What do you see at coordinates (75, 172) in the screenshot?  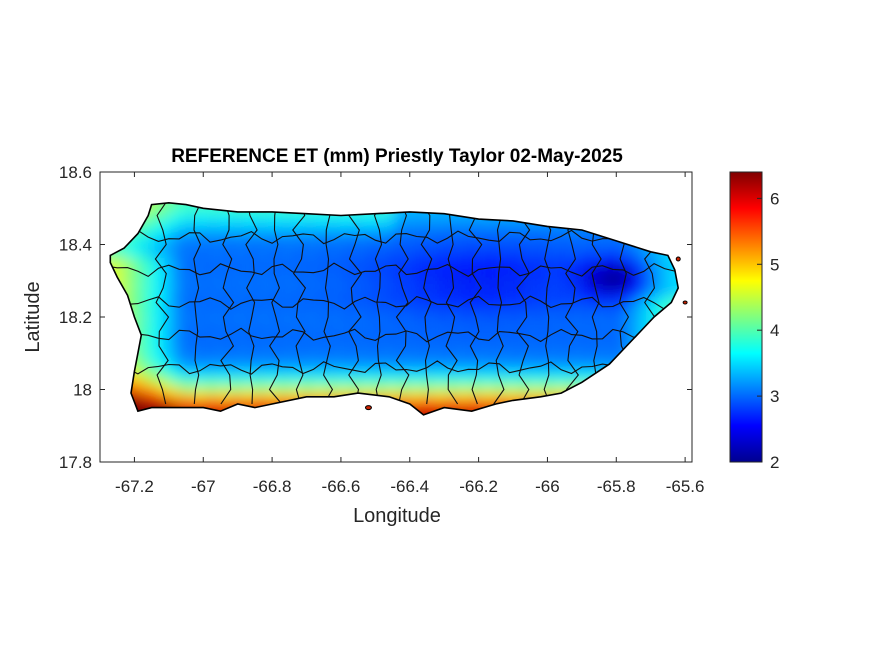 I see `y-tick-label: 18.6` at bounding box center [75, 172].